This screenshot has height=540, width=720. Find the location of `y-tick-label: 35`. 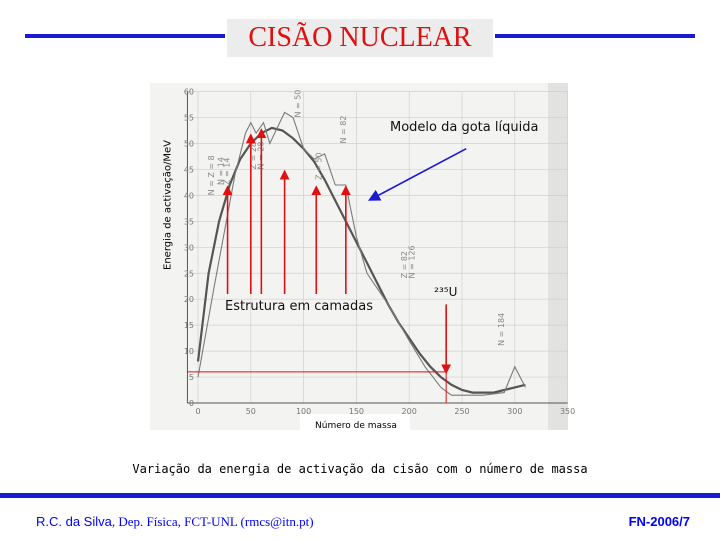

y-tick-label: 35 is located at coordinates (189, 221).